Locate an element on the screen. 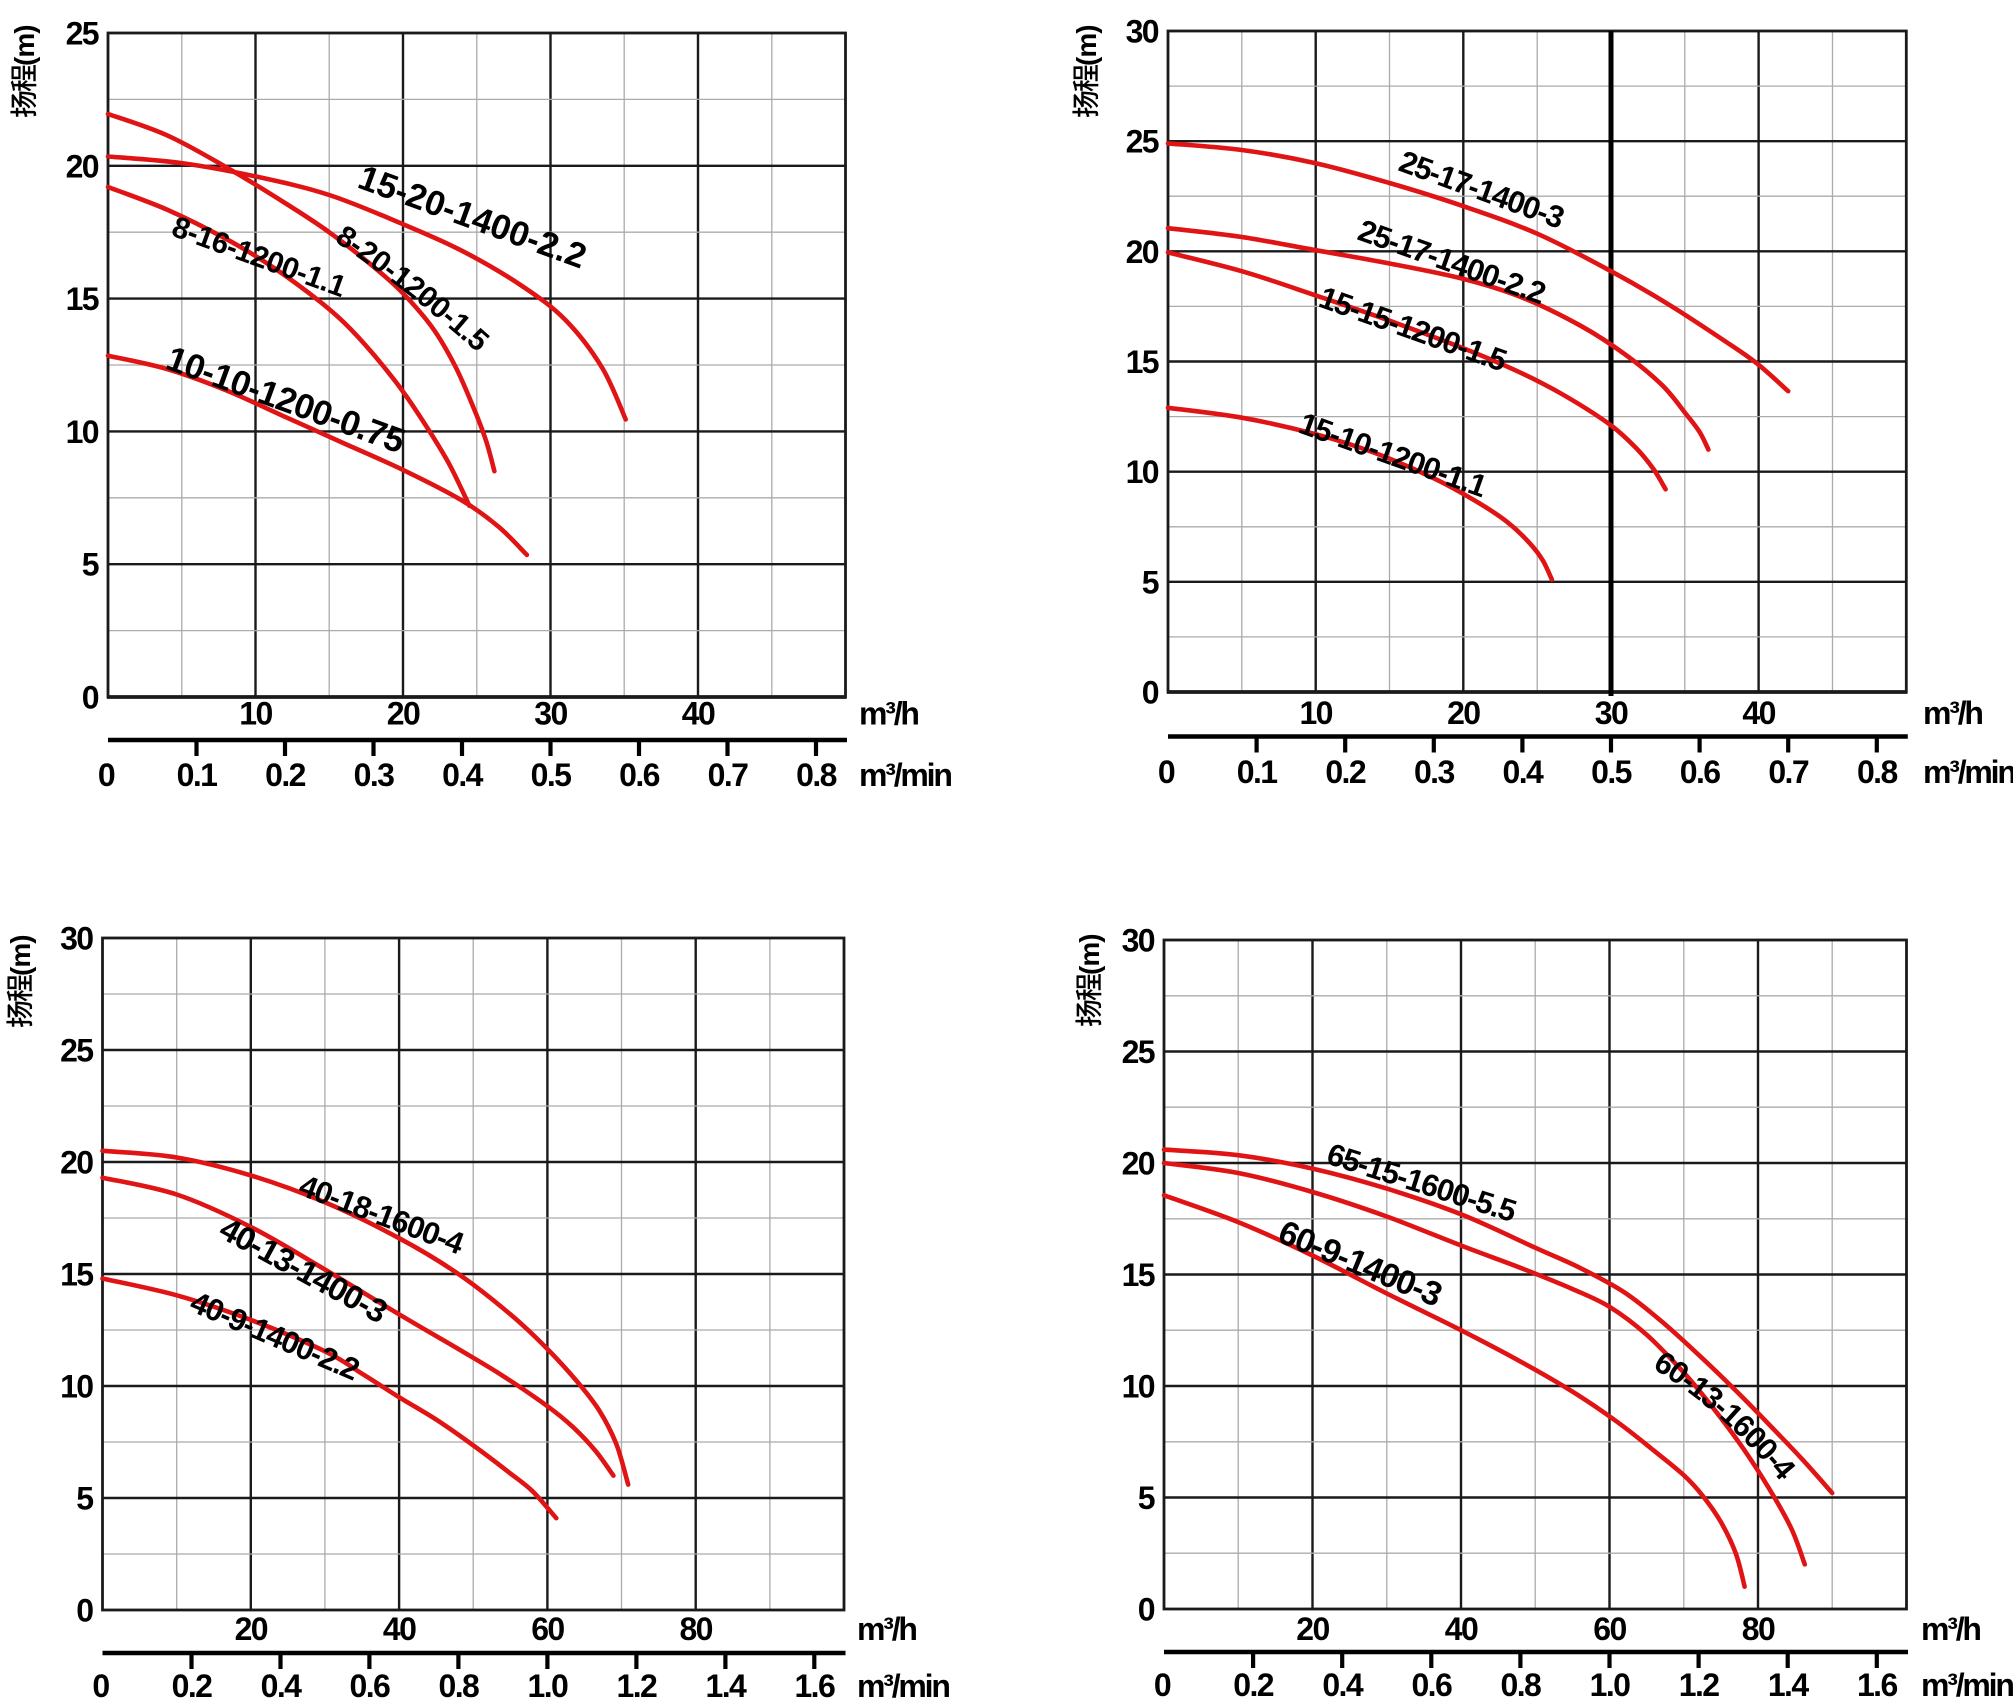 The width and height of the screenshot is (2013, 1707). svg-text: 8-20-1200-1.5 is located at coordinates (412, 288).